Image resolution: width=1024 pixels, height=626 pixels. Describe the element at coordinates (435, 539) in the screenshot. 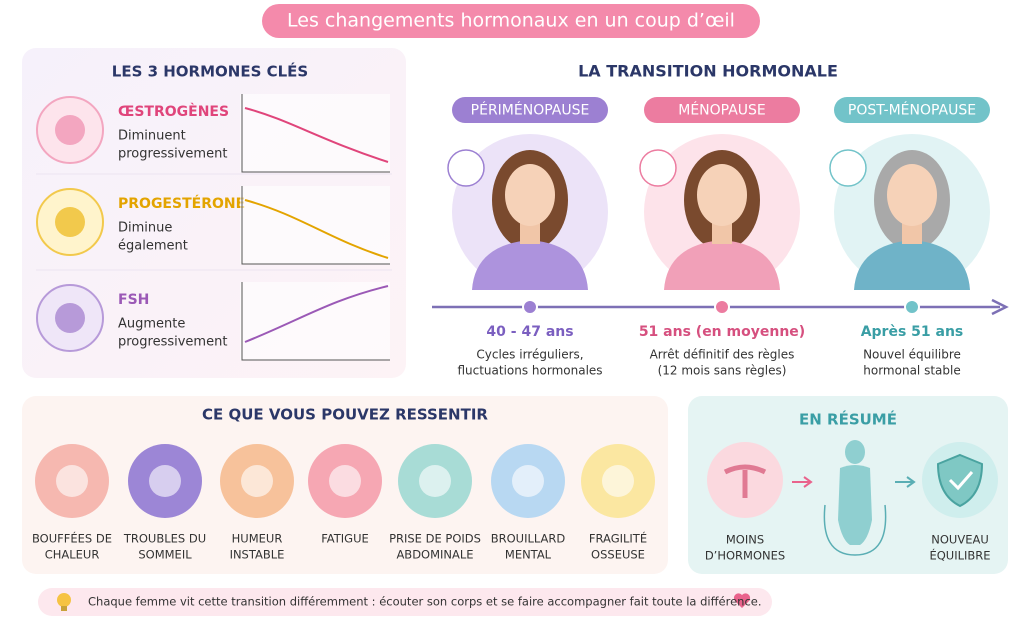

I see `symptom-label: PRISE DE POIDS` at that location.